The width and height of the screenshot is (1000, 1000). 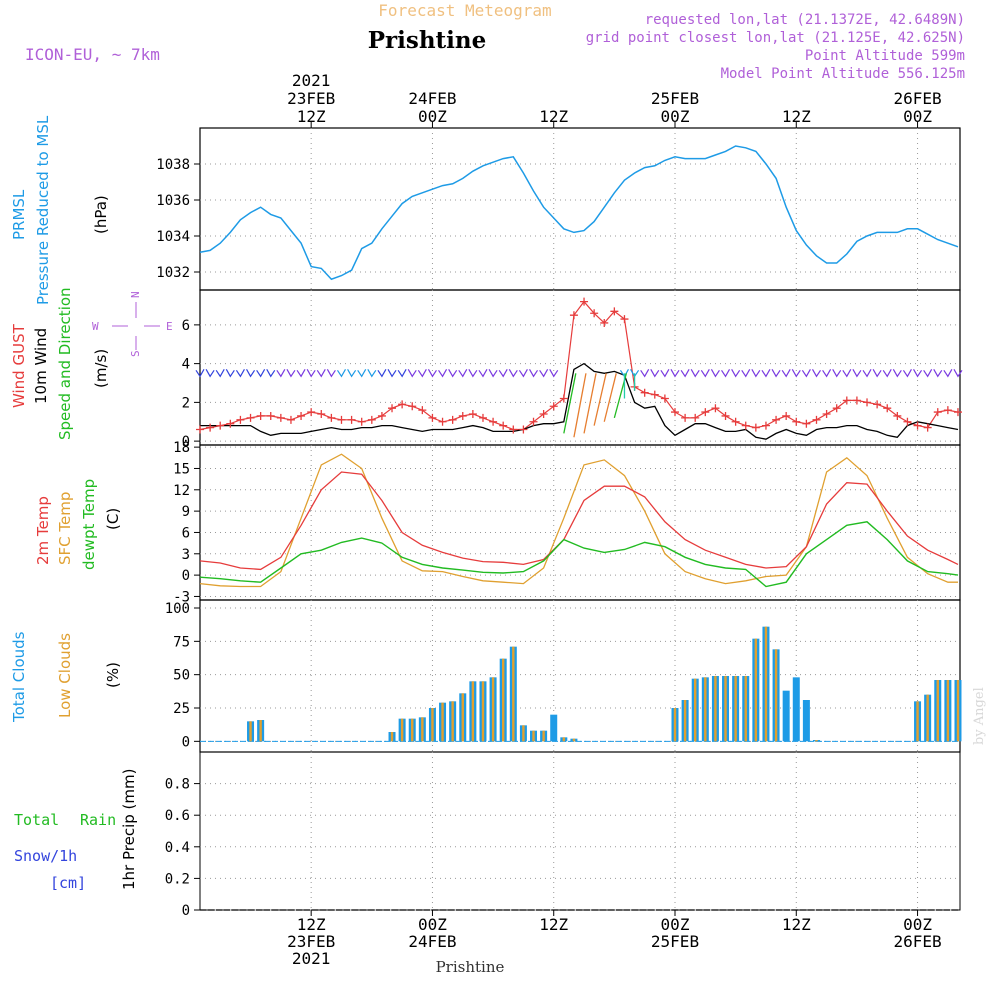 I want to click on x-tick-label-bottom: 00Z, so click(x=917, y=924).